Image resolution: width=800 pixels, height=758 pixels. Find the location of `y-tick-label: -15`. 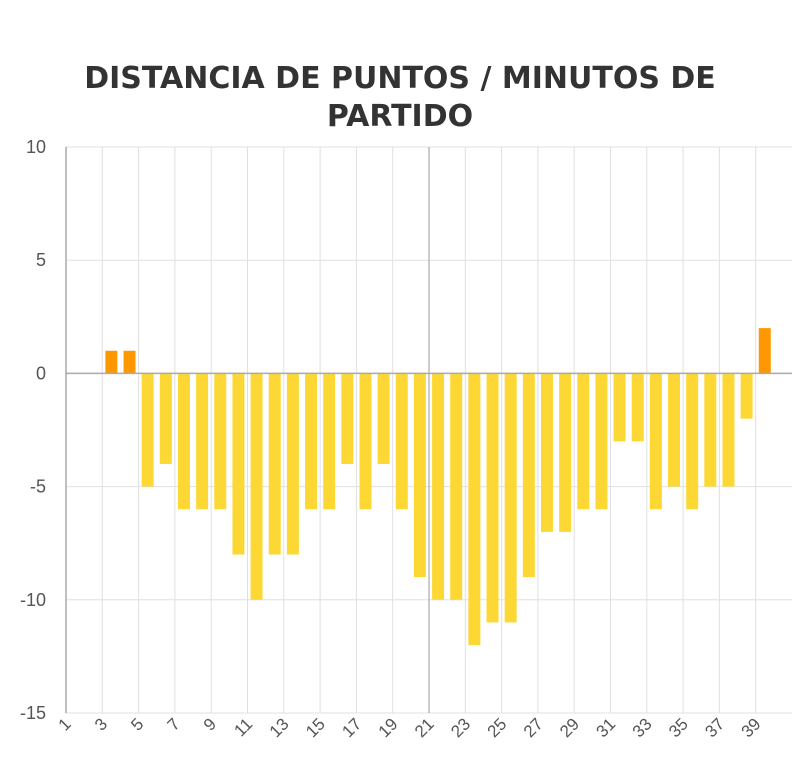

y-tick-label: -15 is located at coordinates (33, 713).